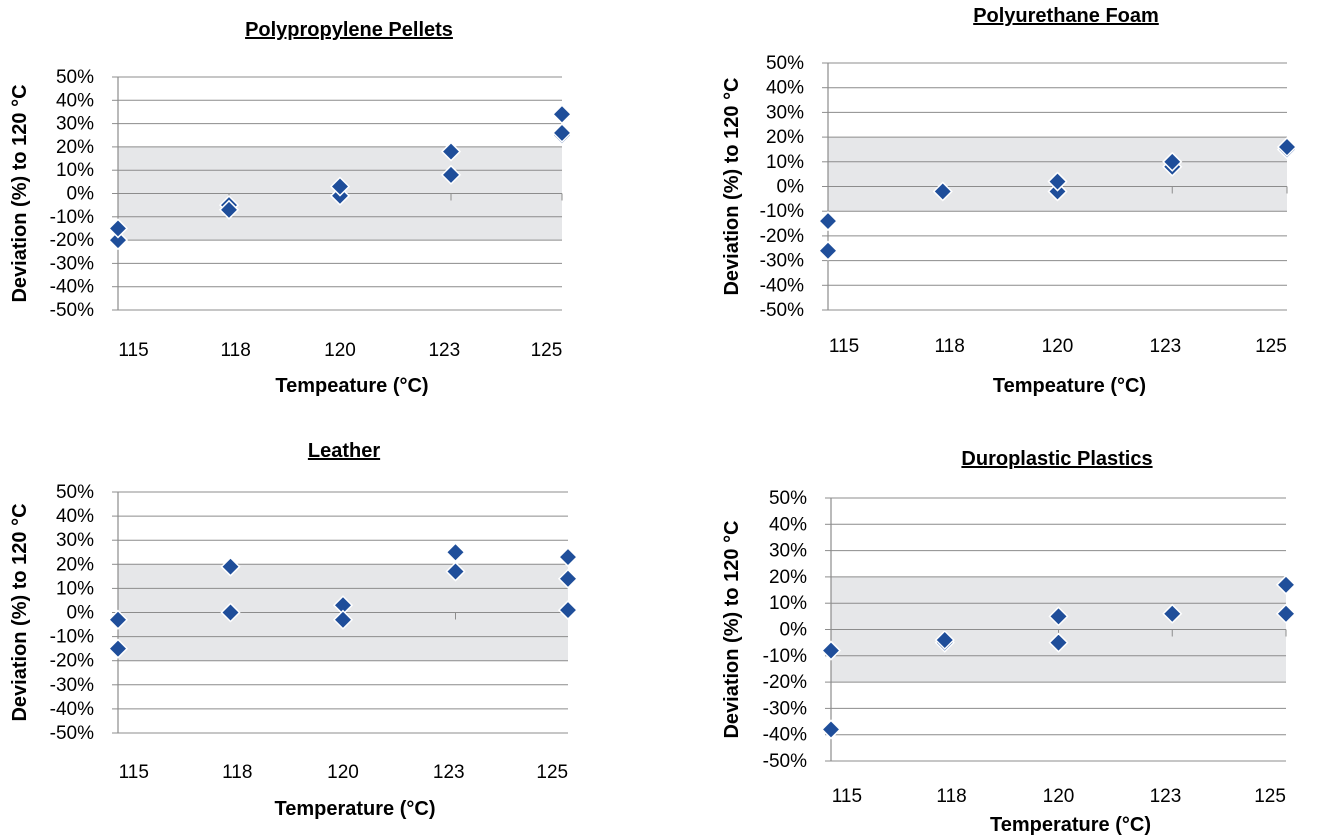  I want to click on chart-title: Polypropylene Pellets, so click(349, 30).